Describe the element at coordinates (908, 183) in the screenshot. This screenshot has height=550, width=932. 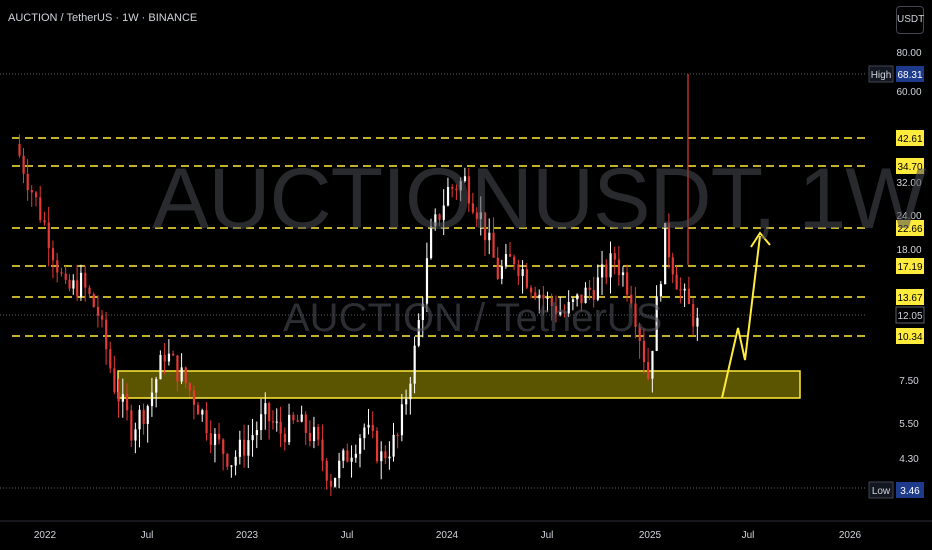
I see `price-tick-label: 32.00` at that location.